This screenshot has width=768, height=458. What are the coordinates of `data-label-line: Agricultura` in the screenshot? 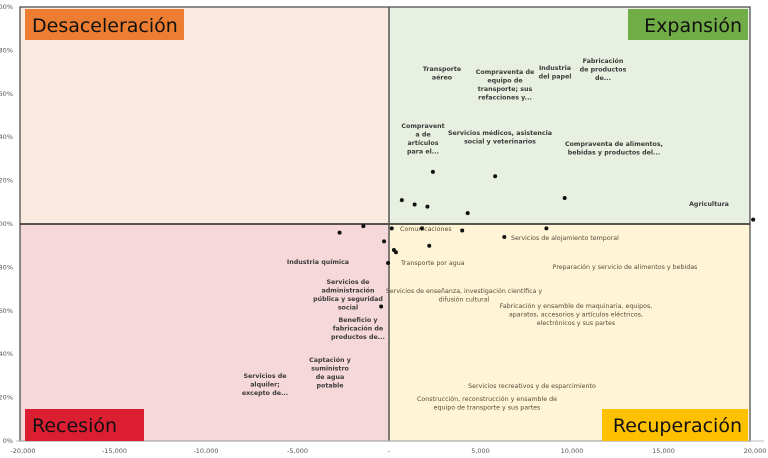 It's located at (709, 204).